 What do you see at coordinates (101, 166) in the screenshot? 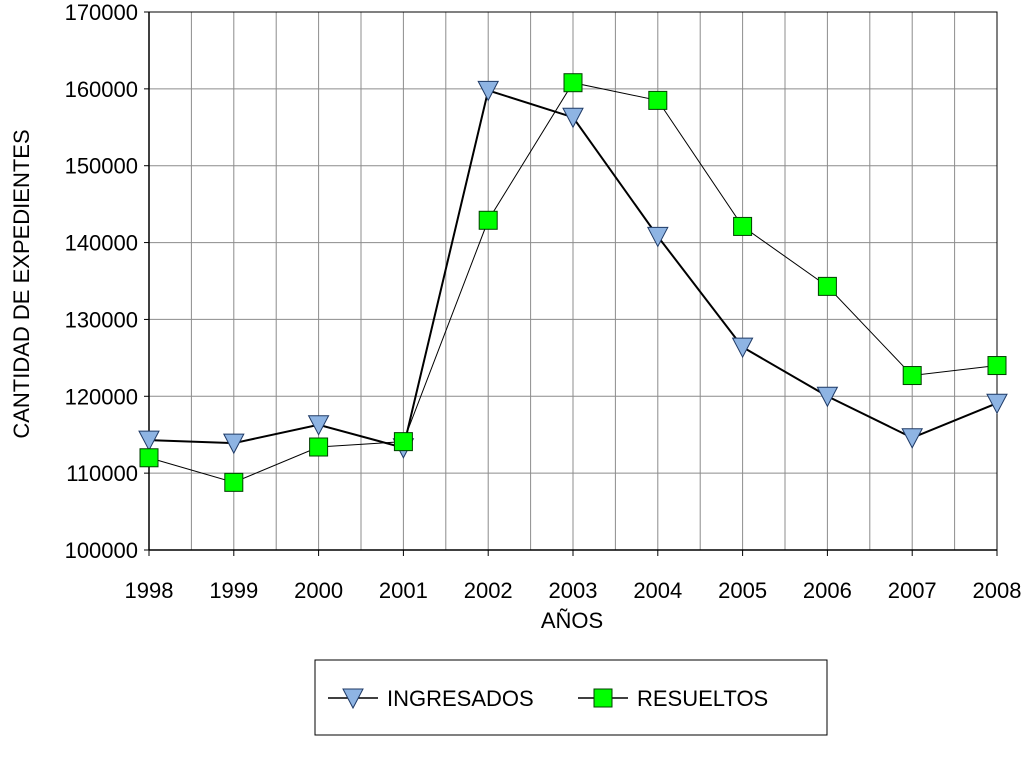
I see `y-tick-label: 150000` at bounding box center [101, 166].